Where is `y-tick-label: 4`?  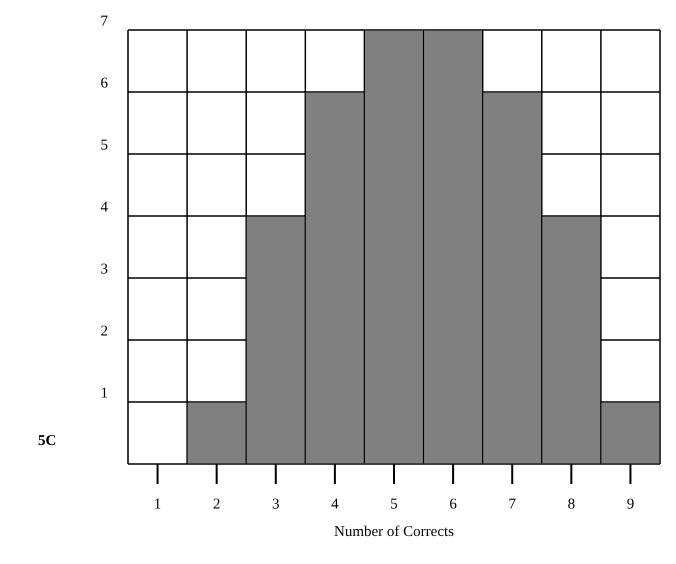
y-tick-label: 4 is located at coordinates (104, 207).